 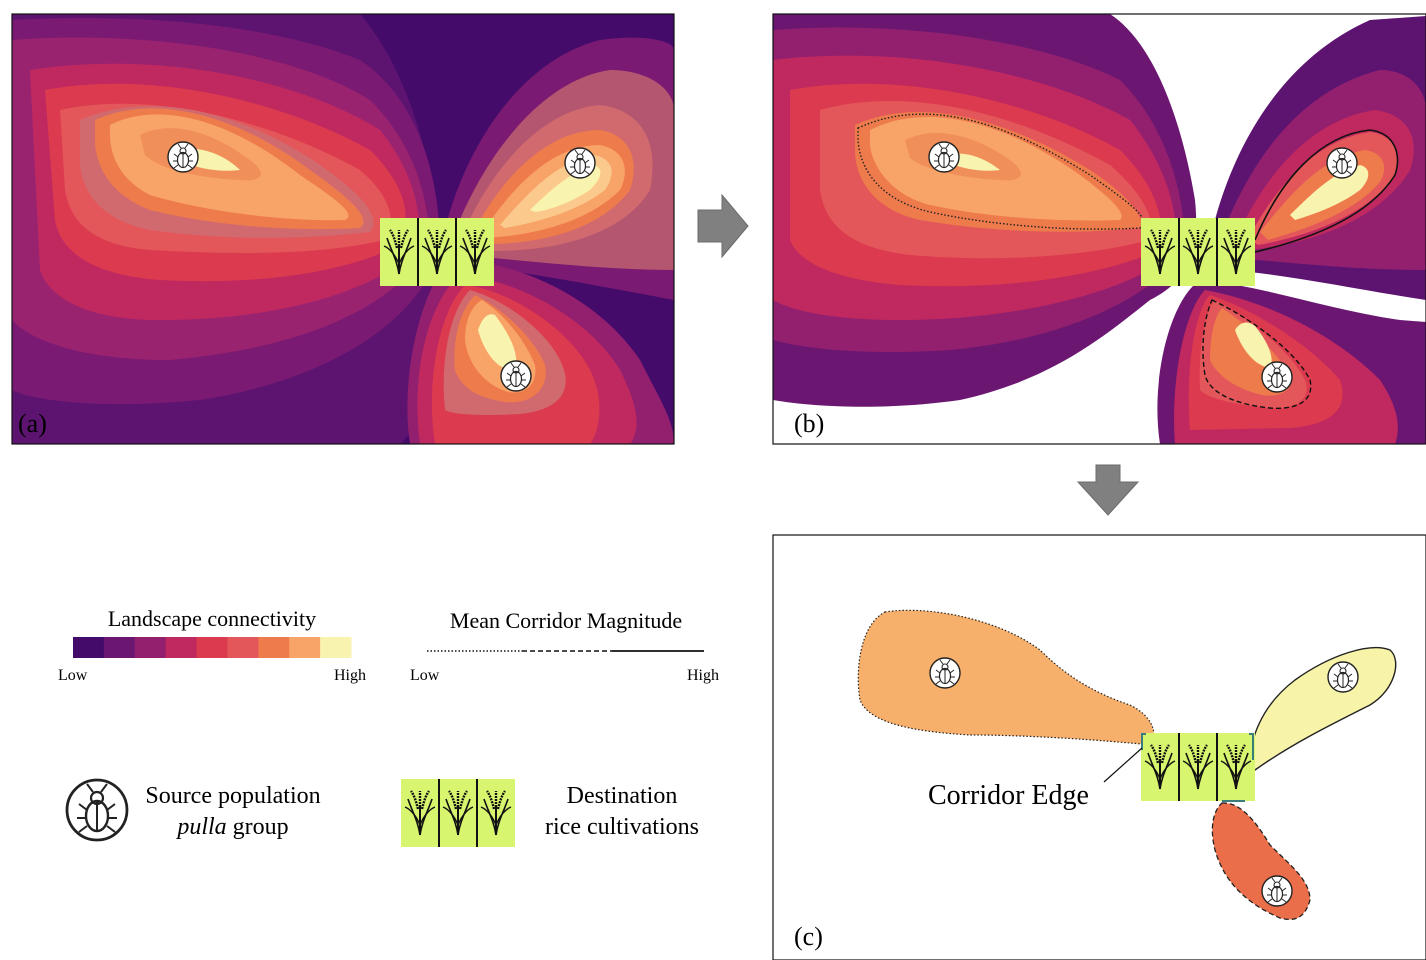 I want to click on corridor-high-label: High, so click(x=703, y=675).